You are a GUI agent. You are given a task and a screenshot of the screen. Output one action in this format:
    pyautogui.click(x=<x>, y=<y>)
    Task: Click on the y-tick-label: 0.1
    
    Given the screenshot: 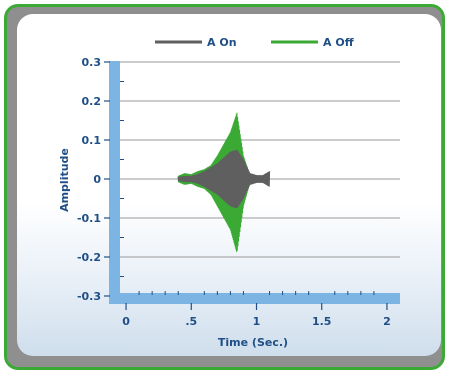 What is the action you would take?
    pyautogui.click(x=92, y=140)
    